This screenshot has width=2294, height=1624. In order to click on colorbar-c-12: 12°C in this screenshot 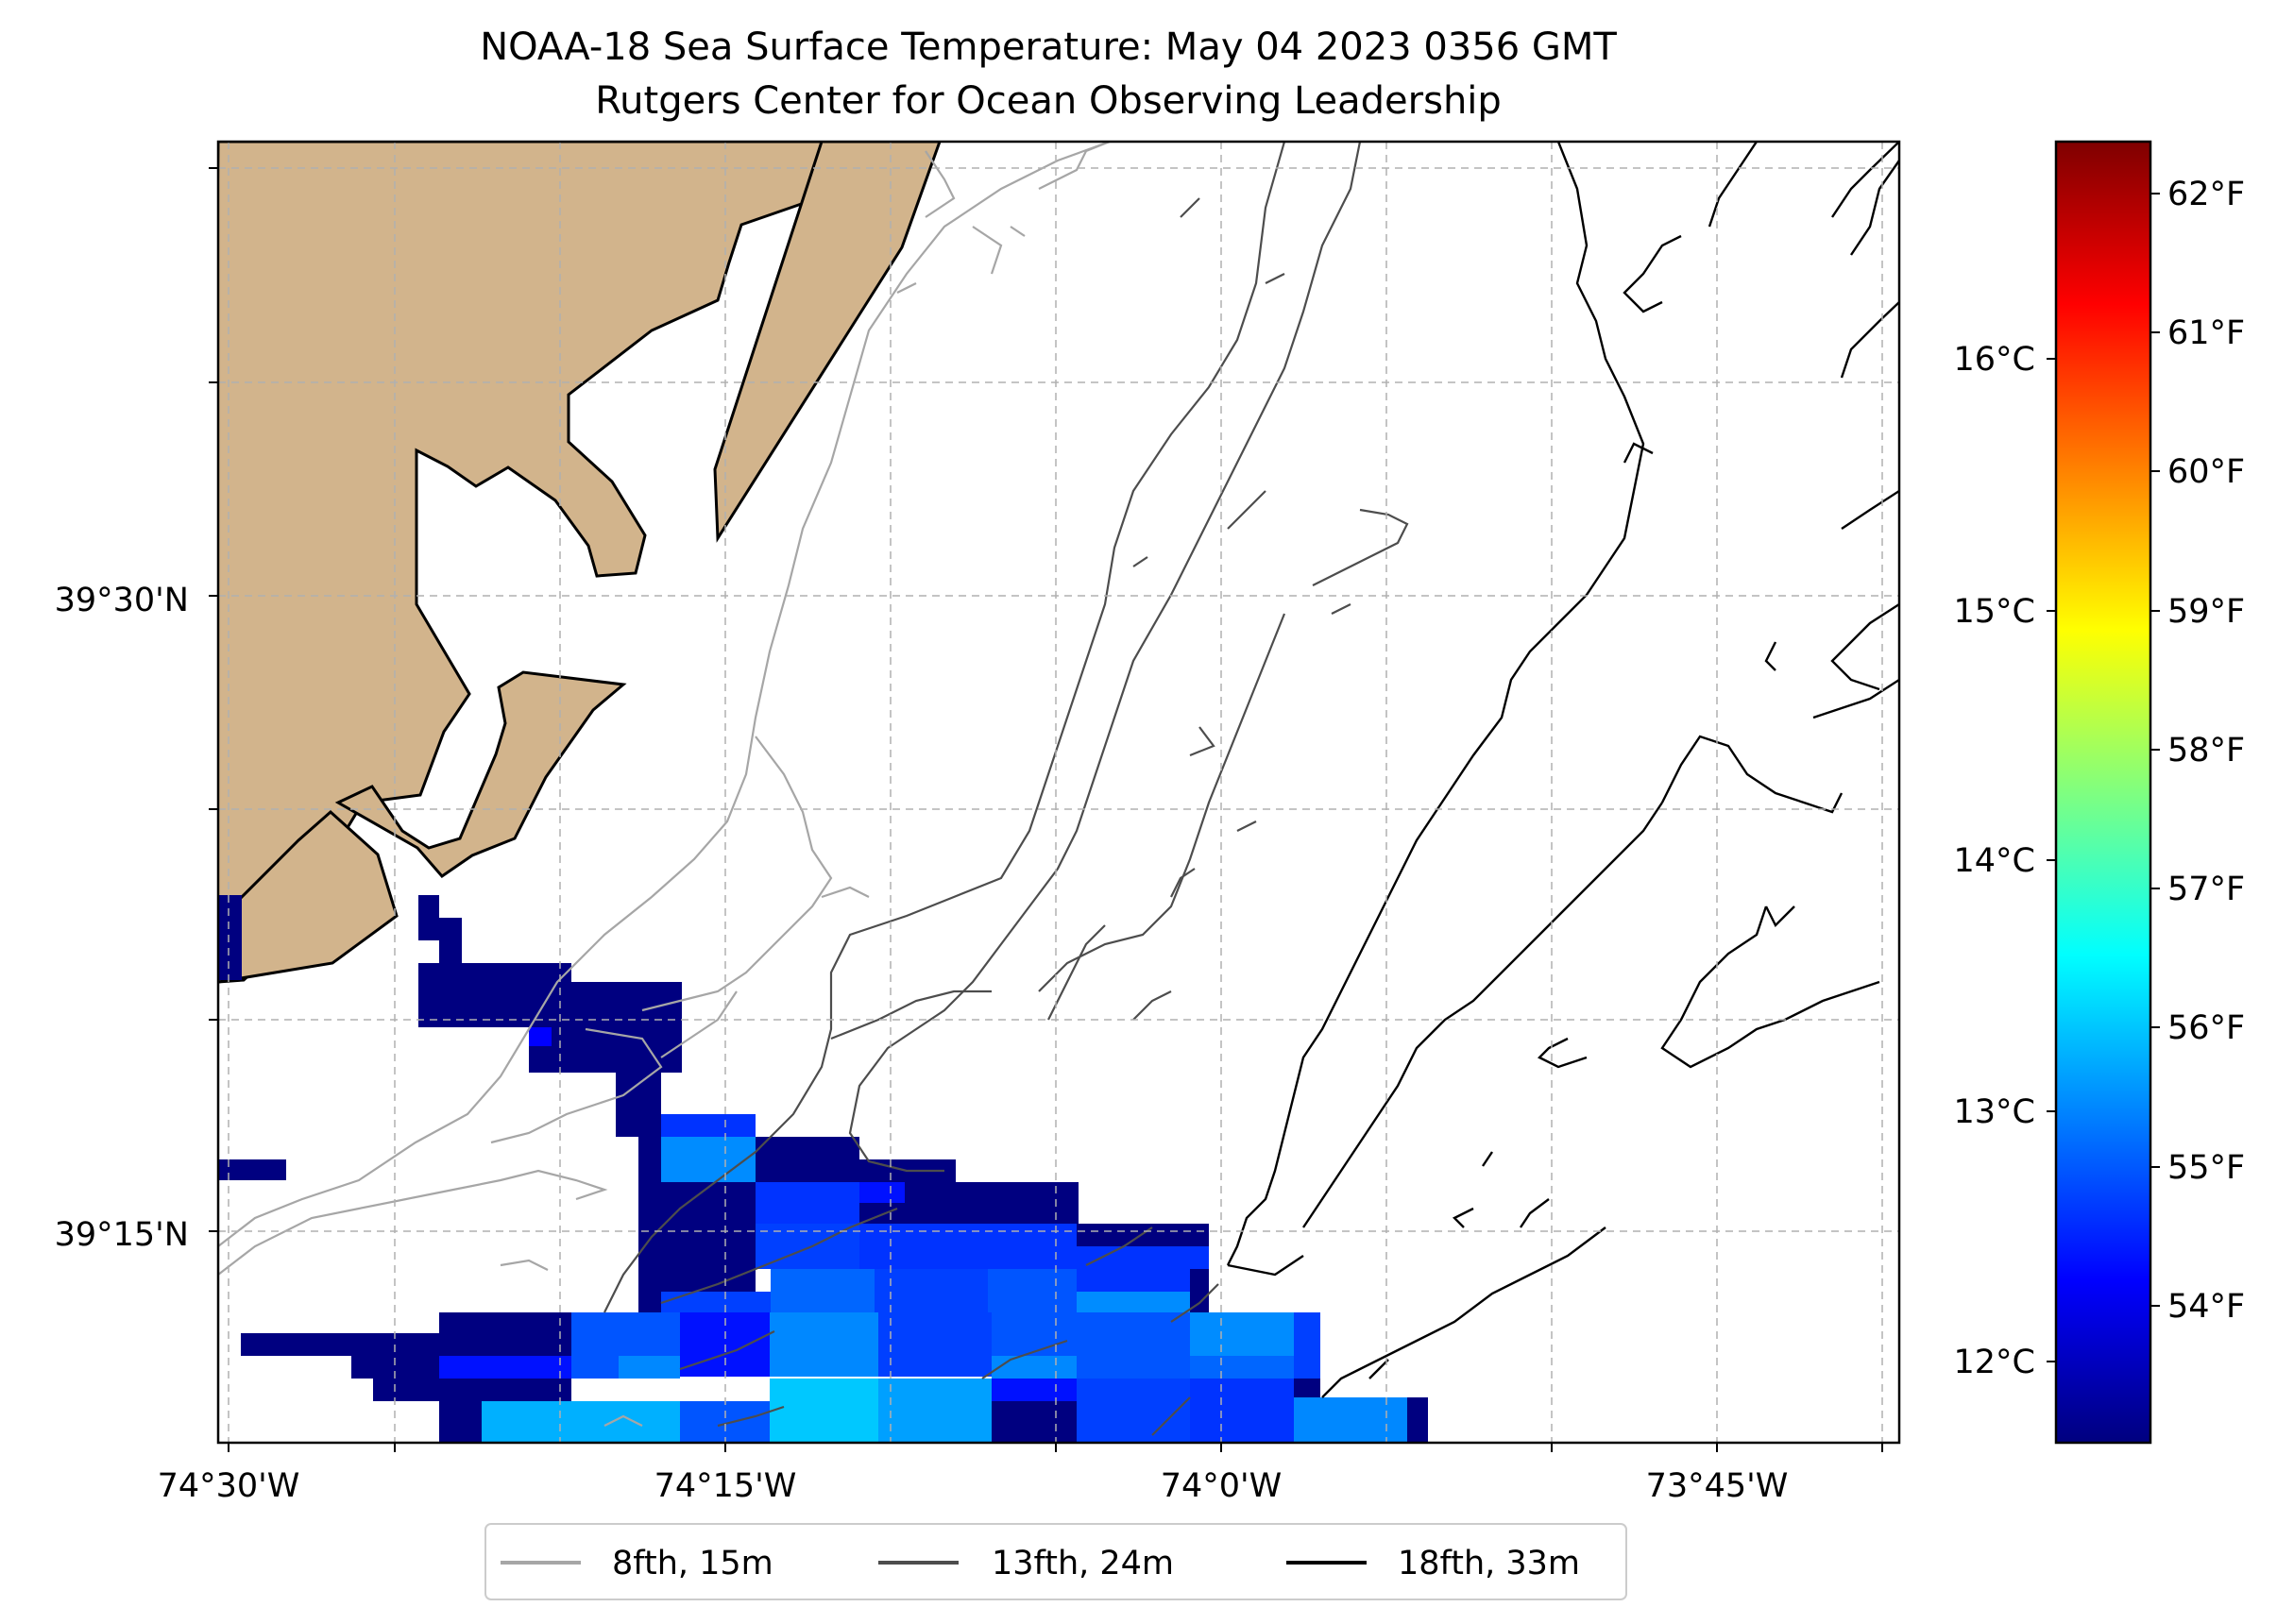, I will do `click(1994, 1362)`.